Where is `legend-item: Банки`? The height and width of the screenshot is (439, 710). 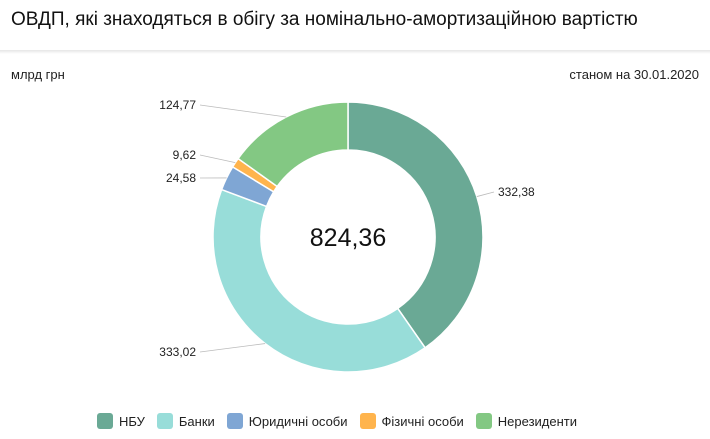
legend-item: Банки is located at coordinates (185, 421).